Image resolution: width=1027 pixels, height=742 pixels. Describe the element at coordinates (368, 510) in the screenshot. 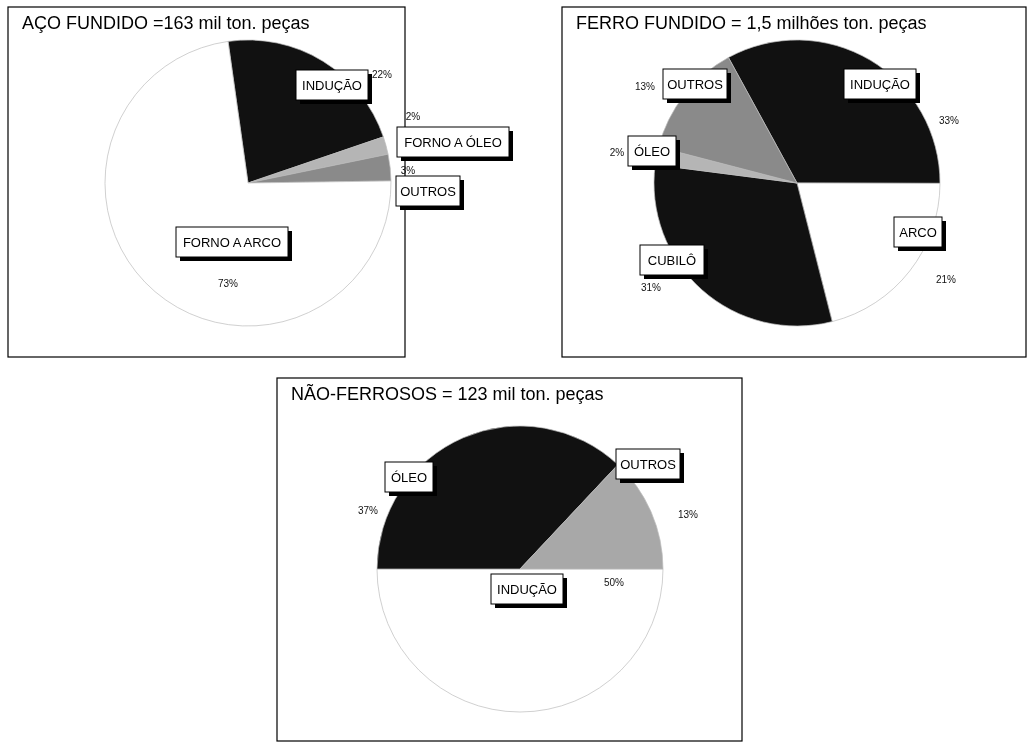

I see `data-label: 37%` at that location.